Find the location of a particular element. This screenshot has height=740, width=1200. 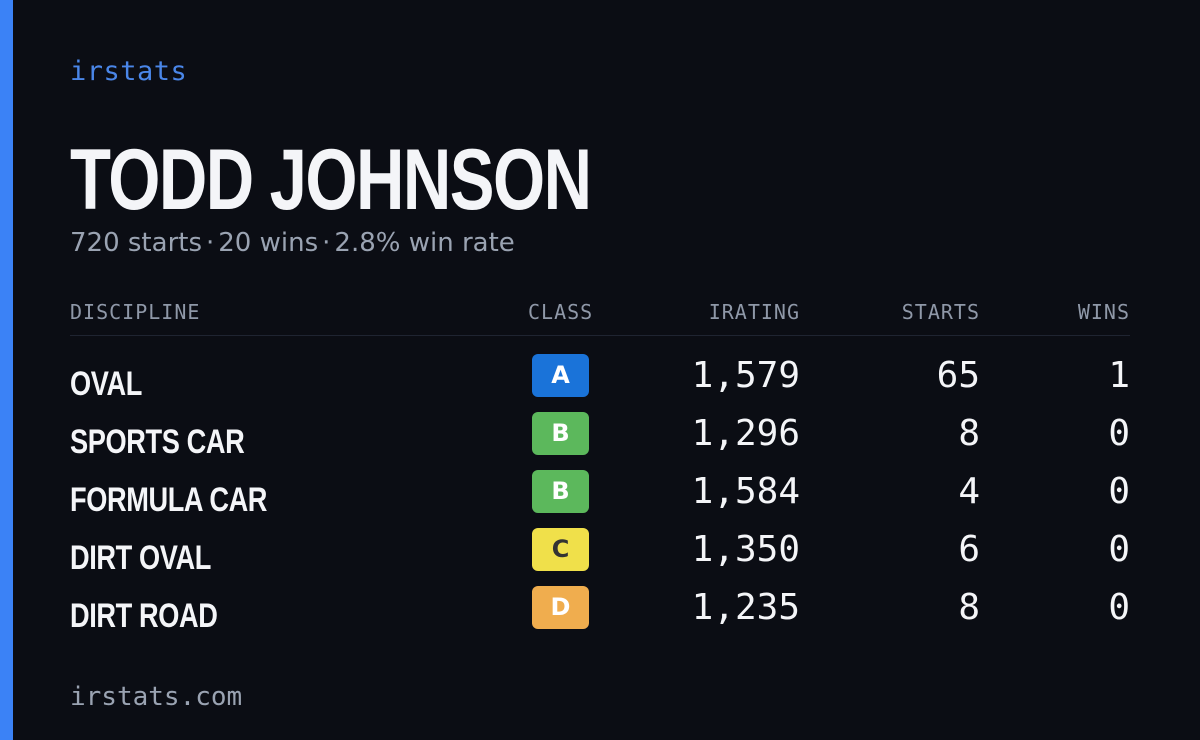

accent-bar is located at coordinates (6, 370).